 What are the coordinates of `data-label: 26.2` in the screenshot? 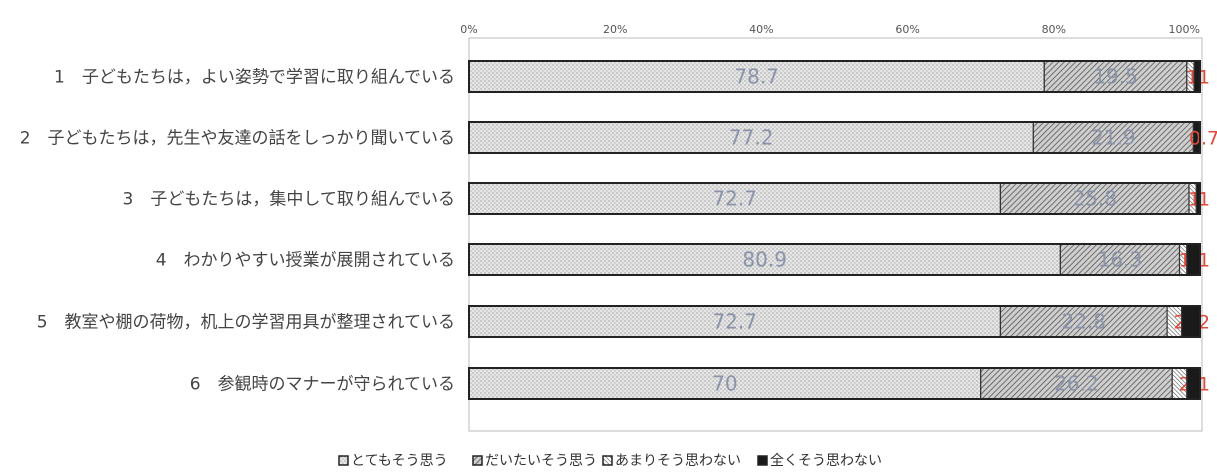 It's located at (1076, 384).